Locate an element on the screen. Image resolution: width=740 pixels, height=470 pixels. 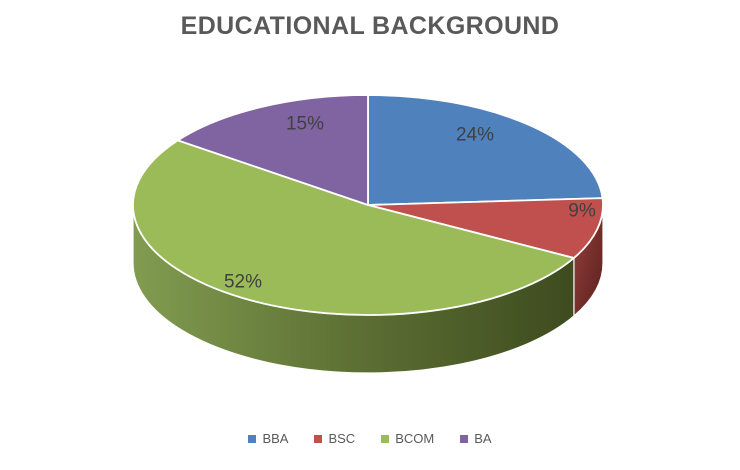
legend-label: BBA is located at coordinates (275, 438).